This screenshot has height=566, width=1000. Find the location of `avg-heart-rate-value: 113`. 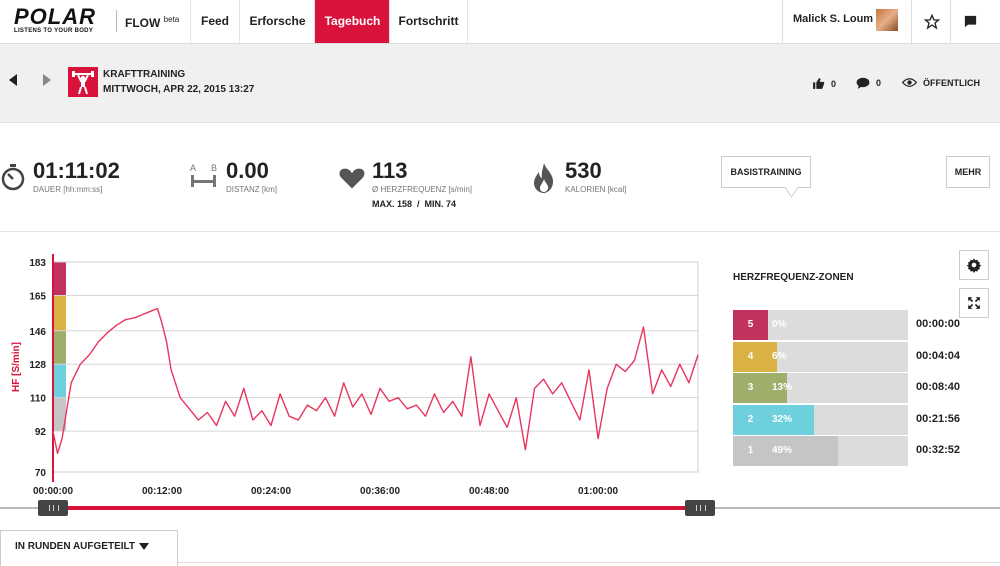

avg-heart-rate-value: 113 is located at coordinates (390, 170).